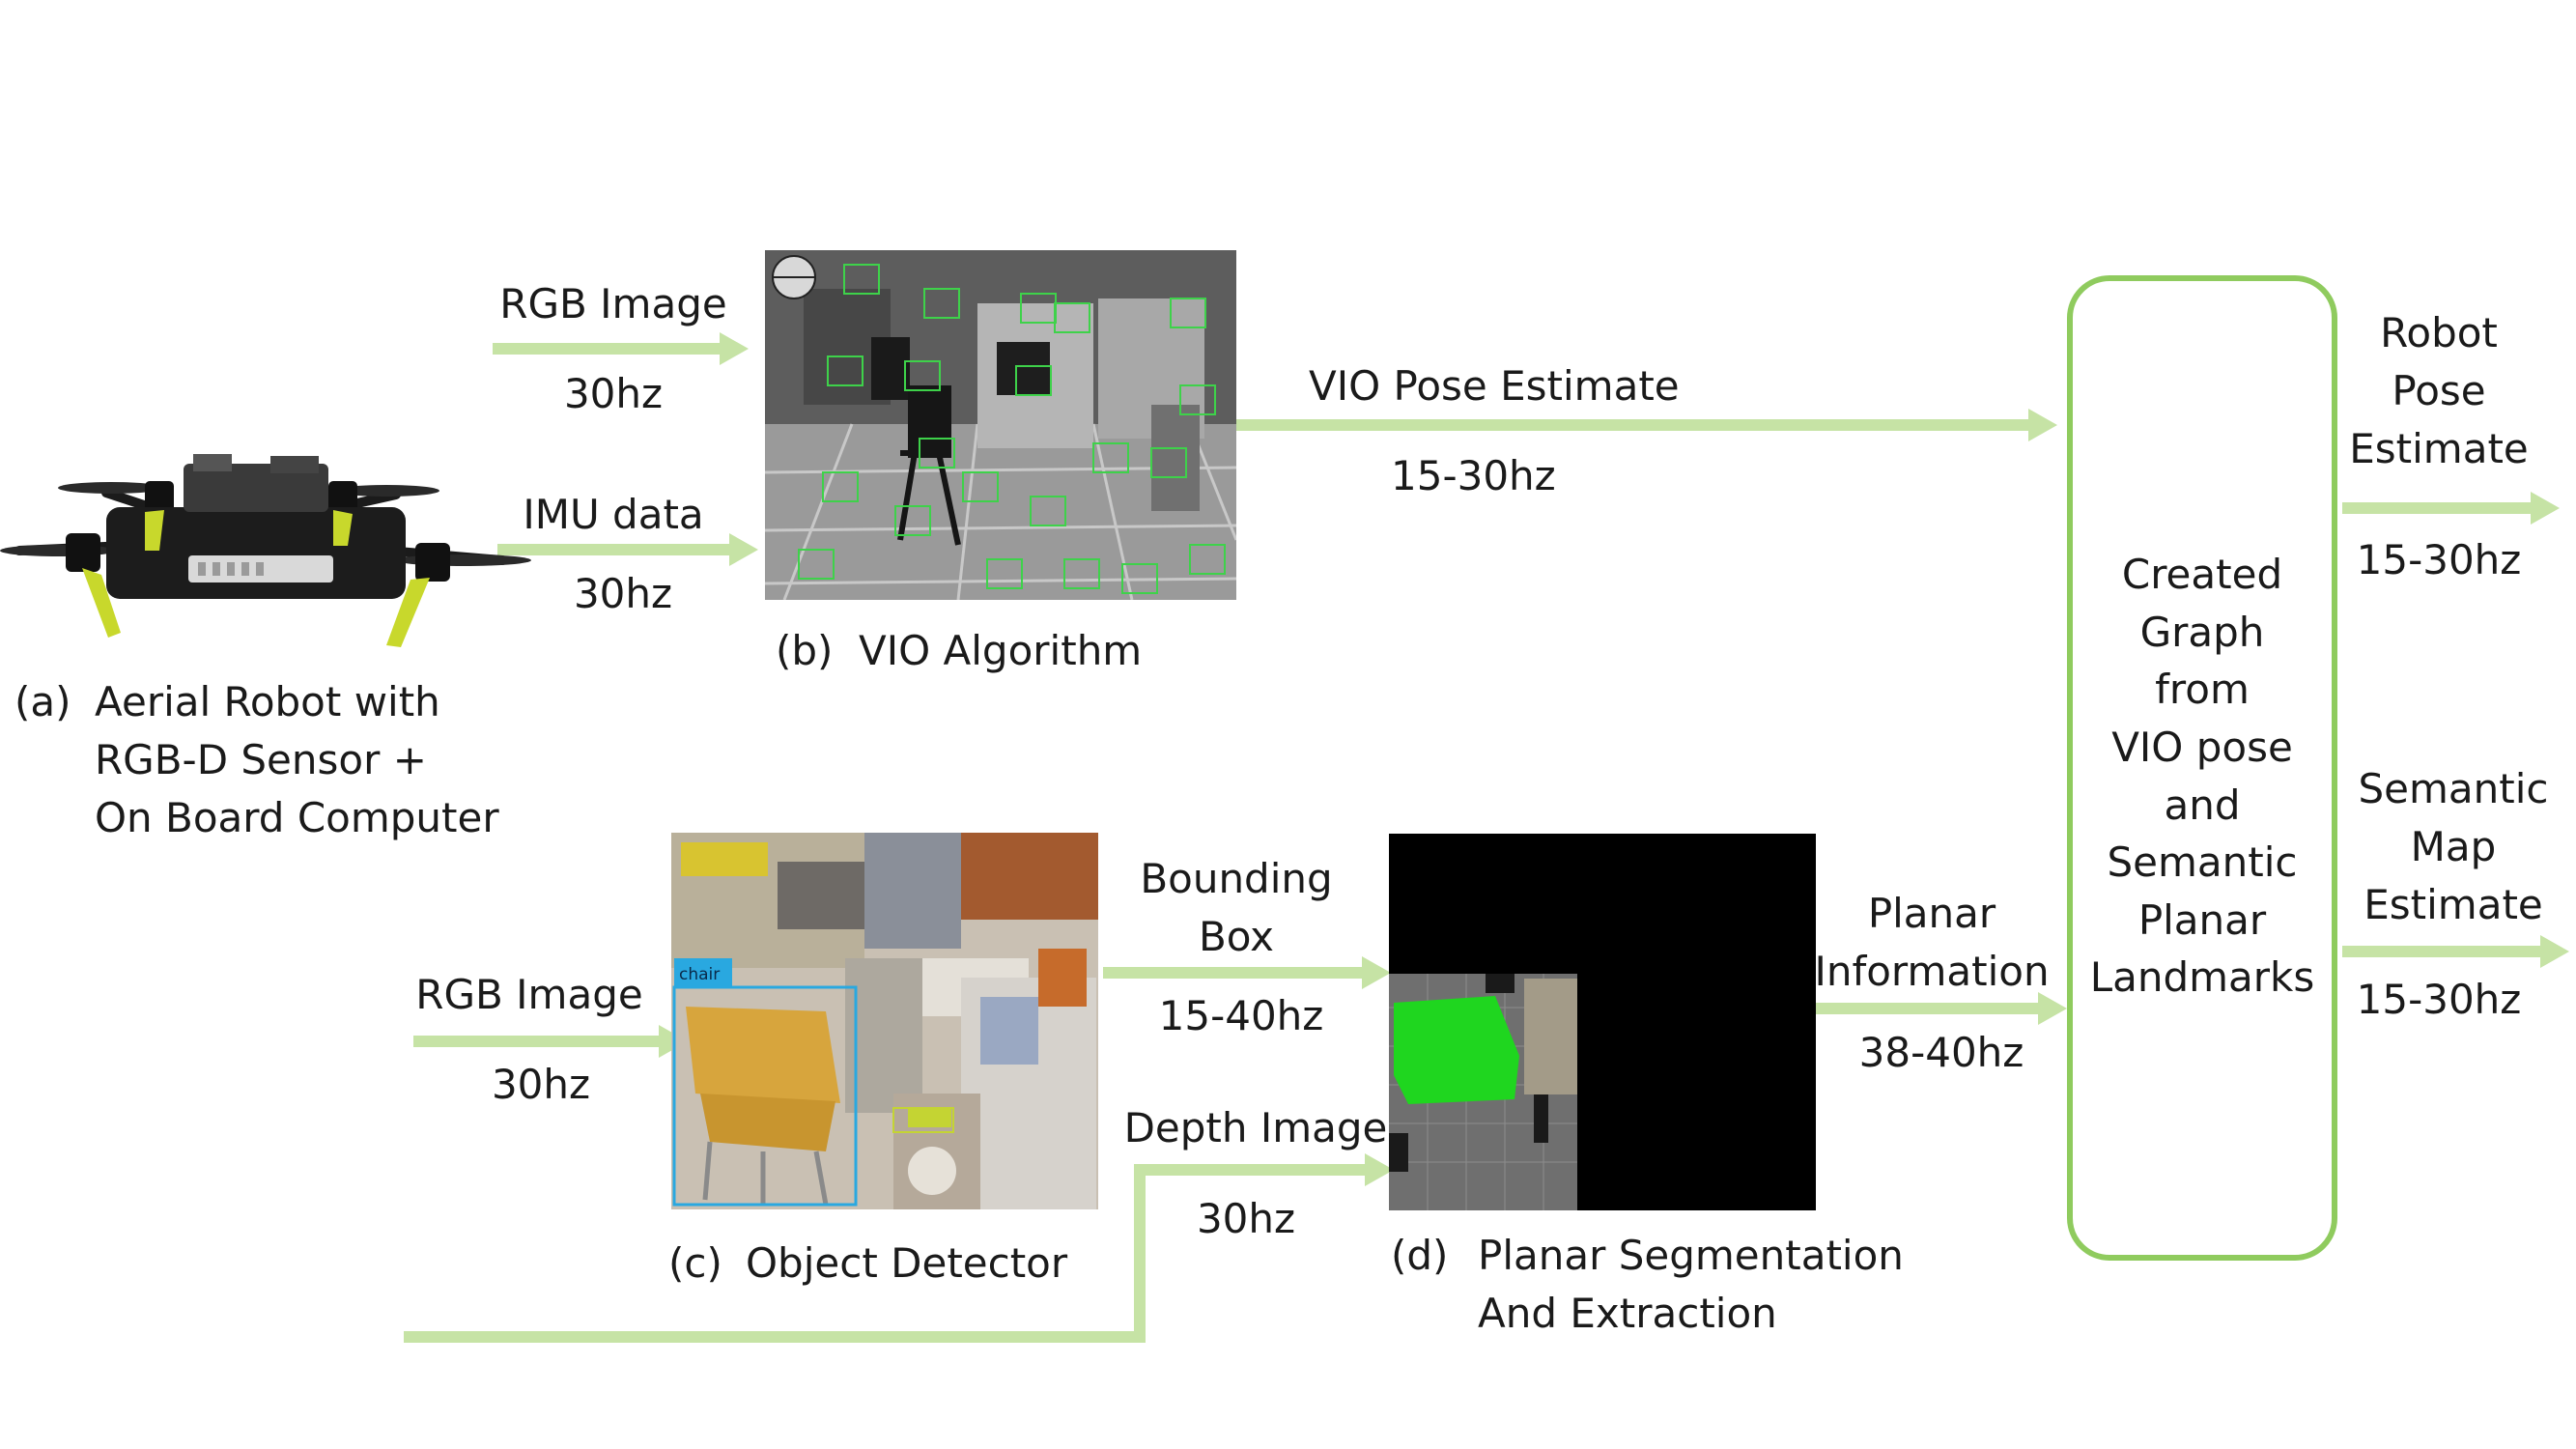 Image resolution: width=2576 pixels, height=1449 pixels. Describe the element at coordinates (884, 1021) in the screenshot. I see `object-detector-image: chair` at that location.